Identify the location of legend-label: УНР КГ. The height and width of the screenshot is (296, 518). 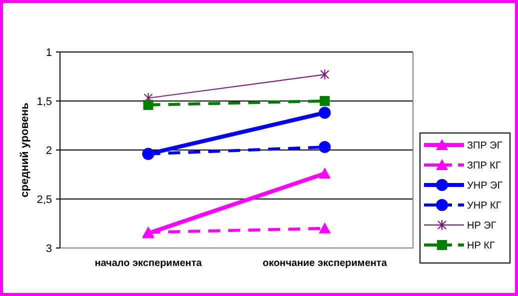
(484, 206).